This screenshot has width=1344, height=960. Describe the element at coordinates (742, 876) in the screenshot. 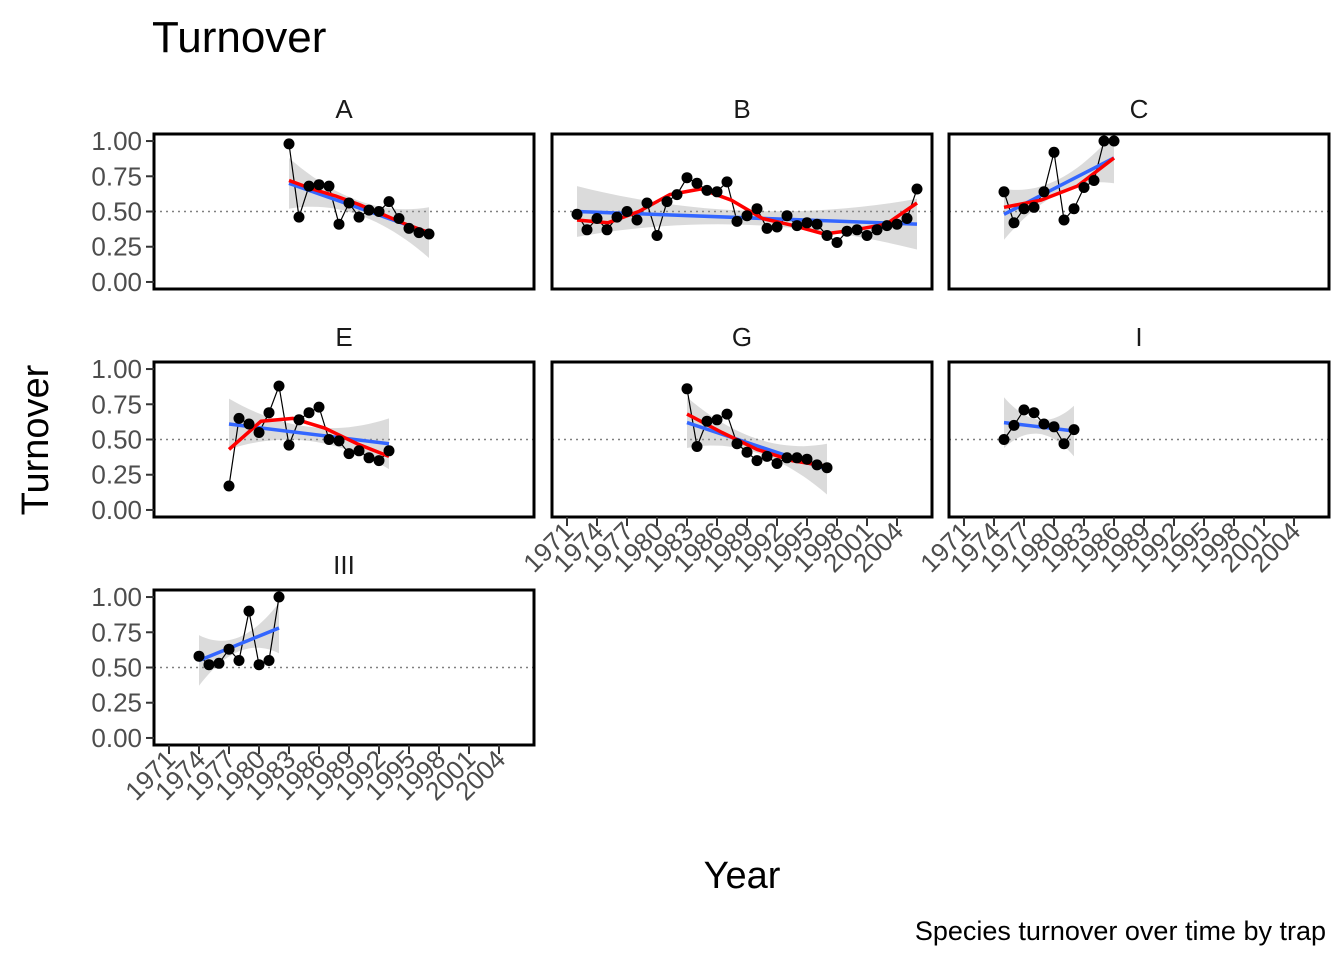

I see `x-axis-title: Year` at that location.